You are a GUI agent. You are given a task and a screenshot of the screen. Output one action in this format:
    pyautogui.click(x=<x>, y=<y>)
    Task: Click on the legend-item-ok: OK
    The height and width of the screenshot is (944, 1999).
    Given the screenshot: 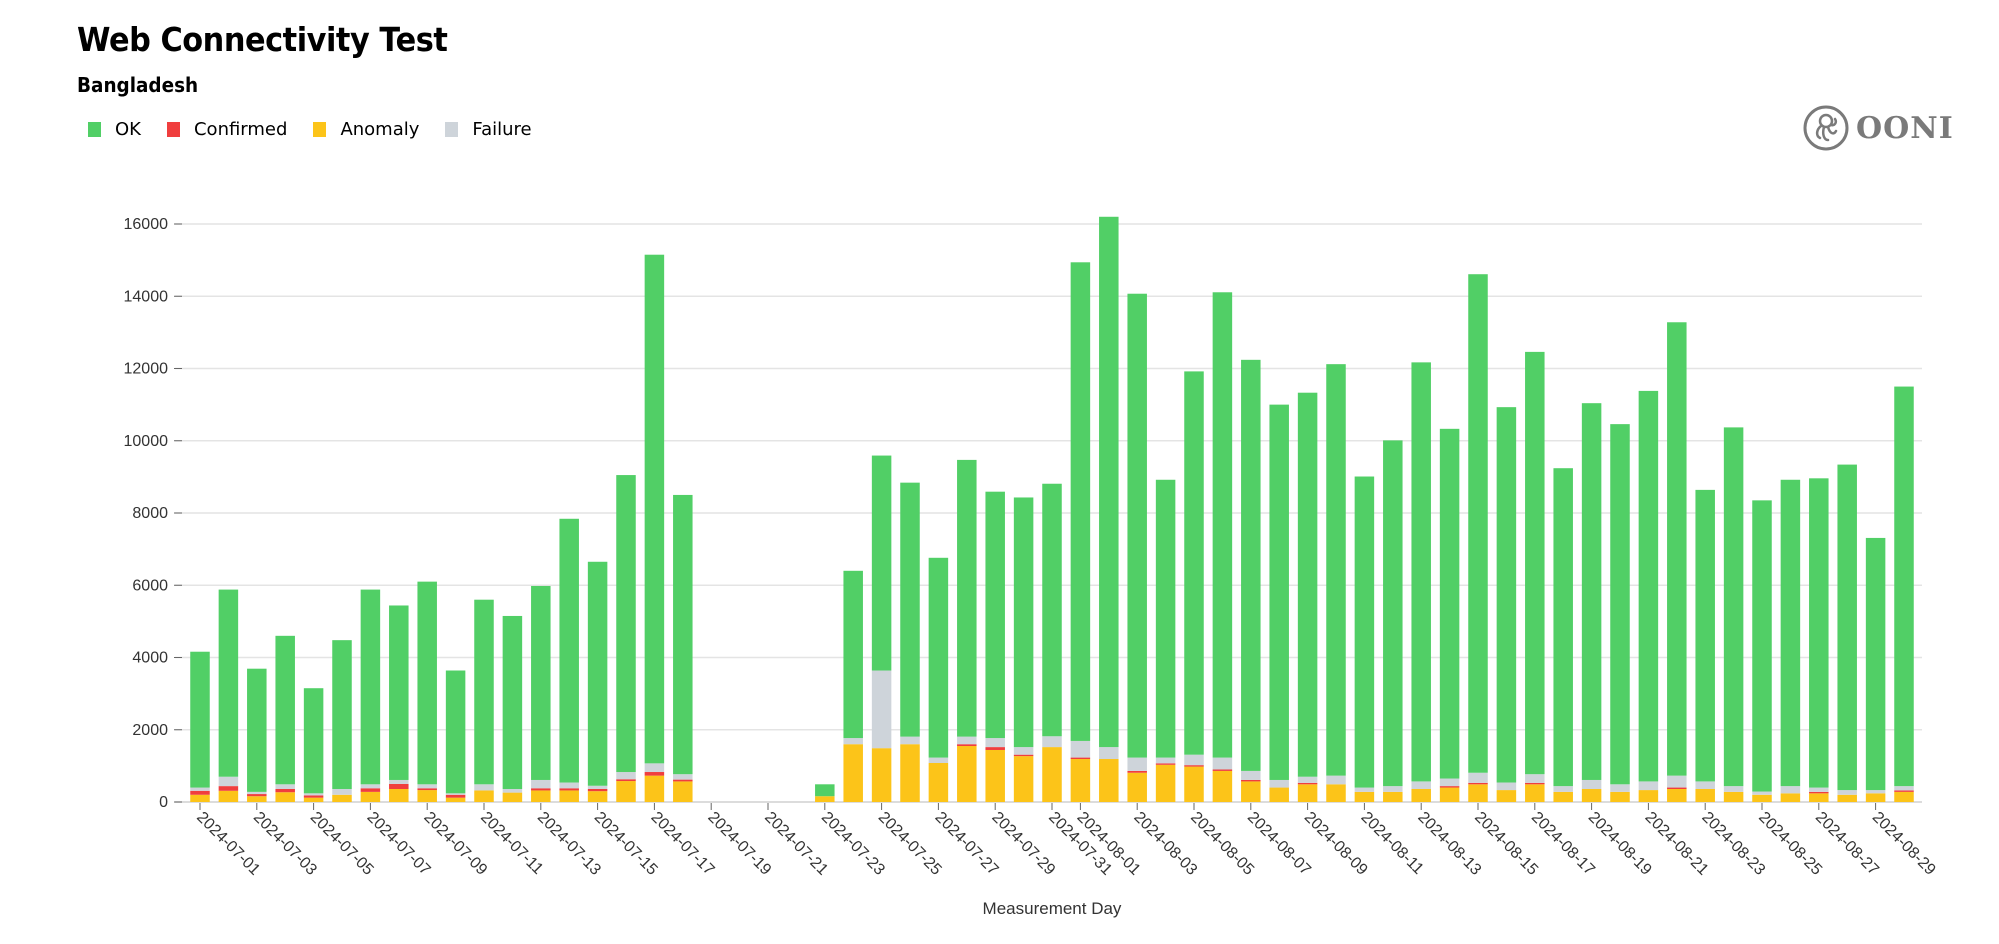 What is the action you would take?
    pyautogui.click(x=114, y=129)
    